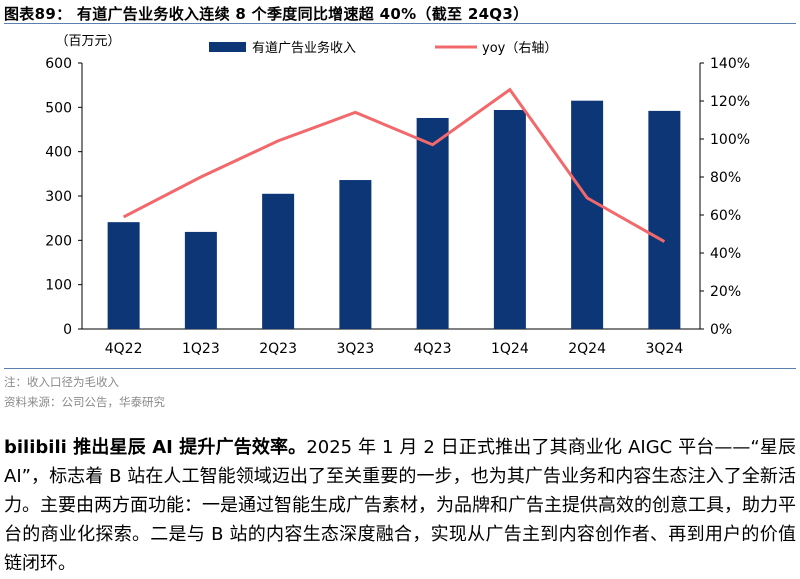  I want to click on left-tick-label: 100, so click(58, 286).